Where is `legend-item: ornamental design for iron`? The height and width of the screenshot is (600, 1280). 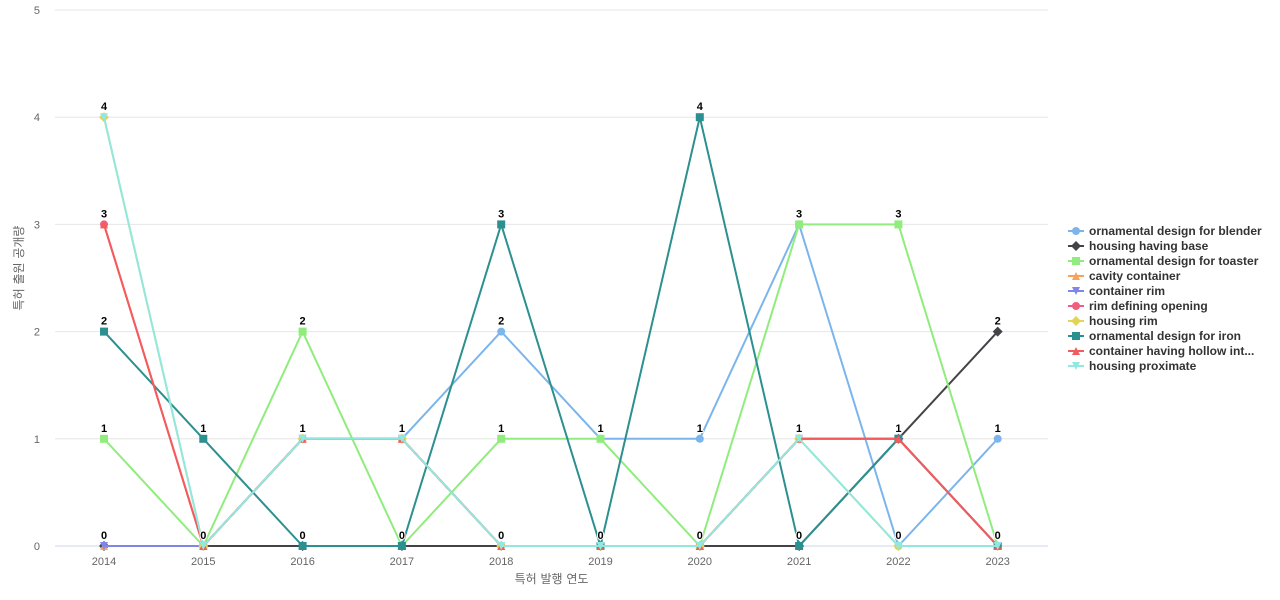
legend-item: ornamental design for iron is located at coordinates (1154, 336).